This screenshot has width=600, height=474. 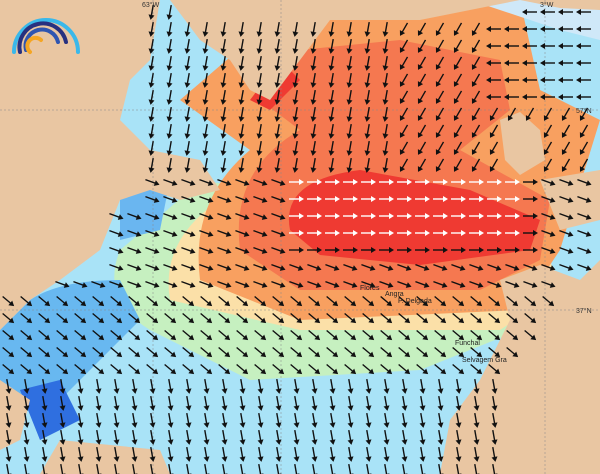 I want to click on lat-label-37n: 37°N, so click(x=584, y=311).